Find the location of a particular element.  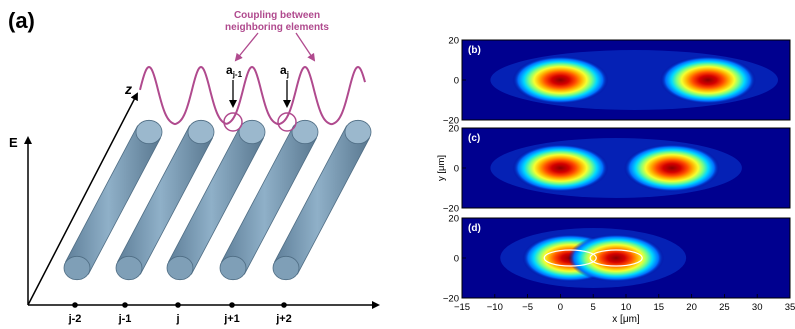

position-markers: j-2 j-1 j j+1 j+2 is located at coordinates (180, 313).